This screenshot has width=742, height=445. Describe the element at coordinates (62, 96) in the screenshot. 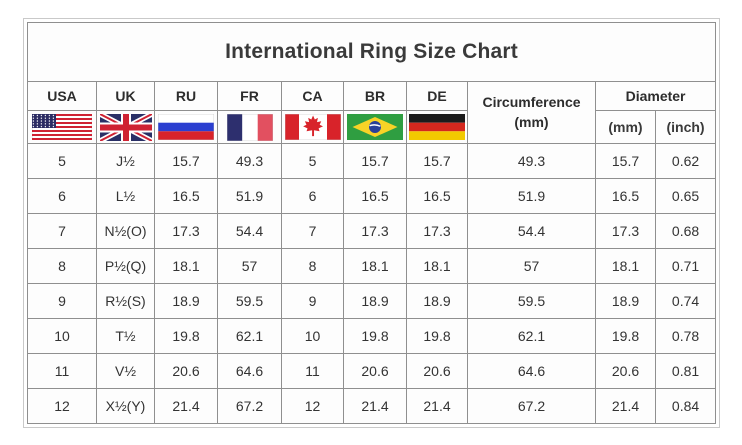

I see `col-header-usa: USA` at that location.